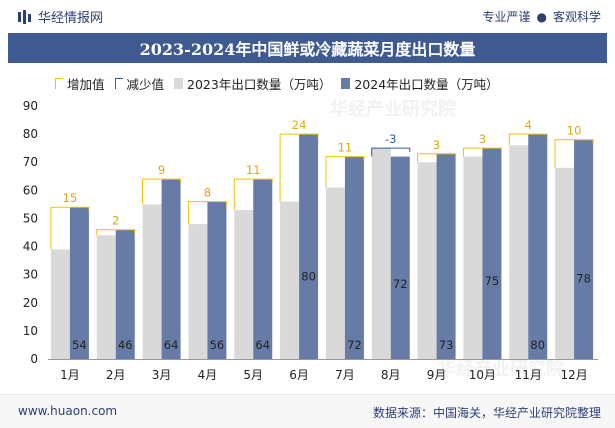 This screenshot has height=428, width=615. What do you see at coordinates (145, 84) in the screenshot?
I see `legend-label-decrease: 减少值` at bounding box center [145, 84].